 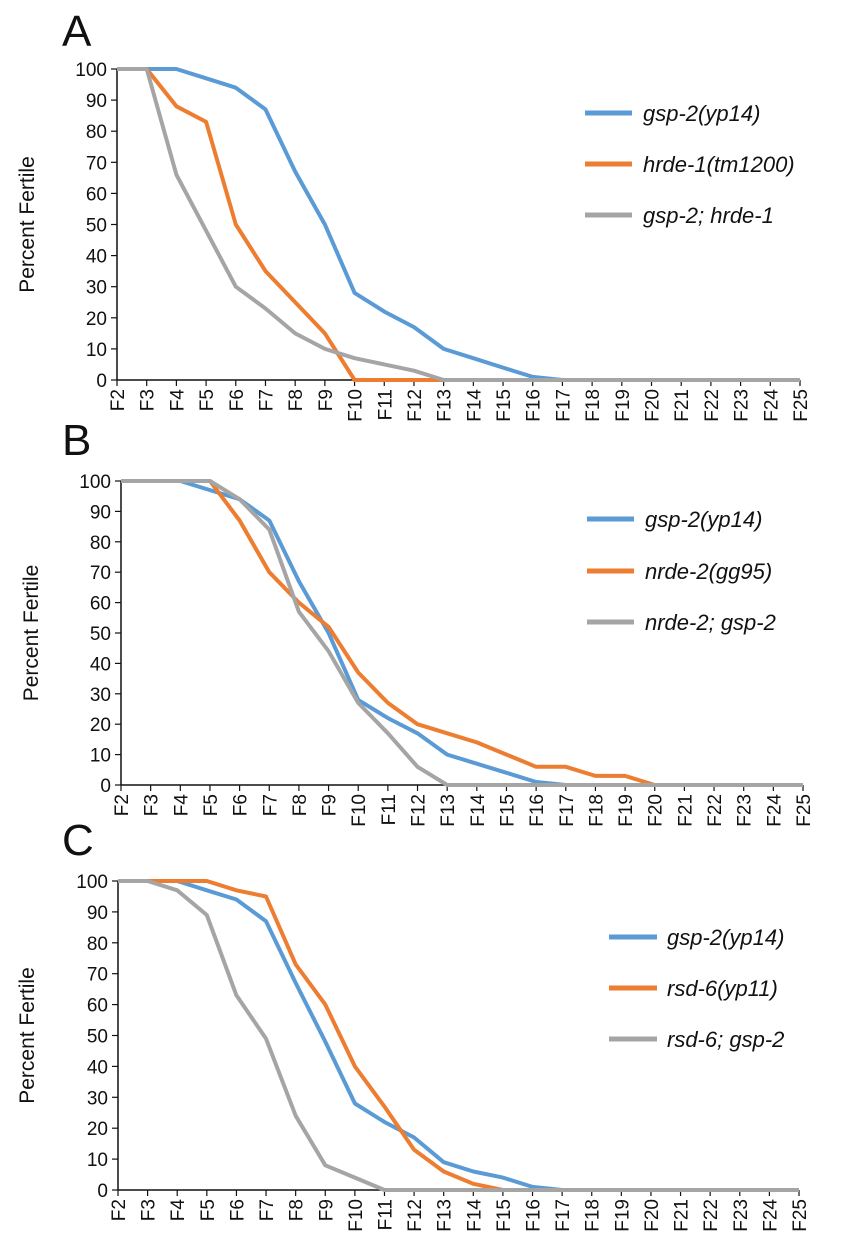 I want to click on panel-letter: B, so click(x=76, y=440).